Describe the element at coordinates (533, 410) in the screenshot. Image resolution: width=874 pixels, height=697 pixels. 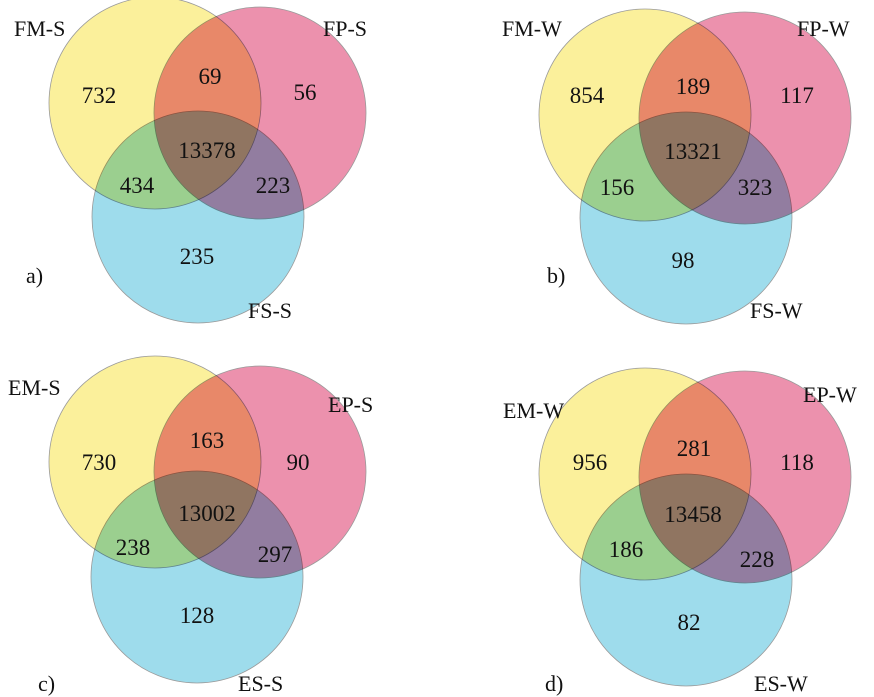
I see `set-a-label: EM-W` at that location.